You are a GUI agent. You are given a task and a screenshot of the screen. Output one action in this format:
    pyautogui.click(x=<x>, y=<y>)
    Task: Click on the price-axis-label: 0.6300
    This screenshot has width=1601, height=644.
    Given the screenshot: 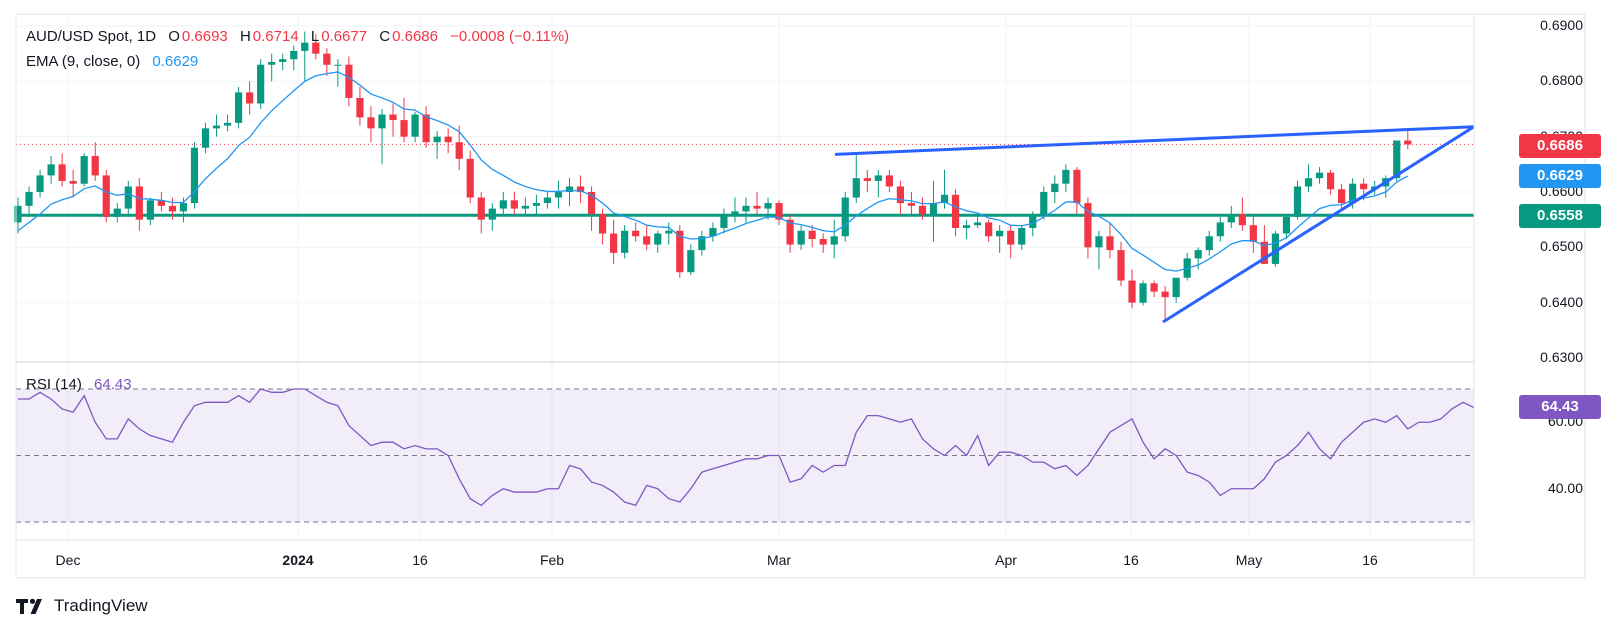 What is the action you would take?
    pyautogui.click(x=1561, y=357)
    